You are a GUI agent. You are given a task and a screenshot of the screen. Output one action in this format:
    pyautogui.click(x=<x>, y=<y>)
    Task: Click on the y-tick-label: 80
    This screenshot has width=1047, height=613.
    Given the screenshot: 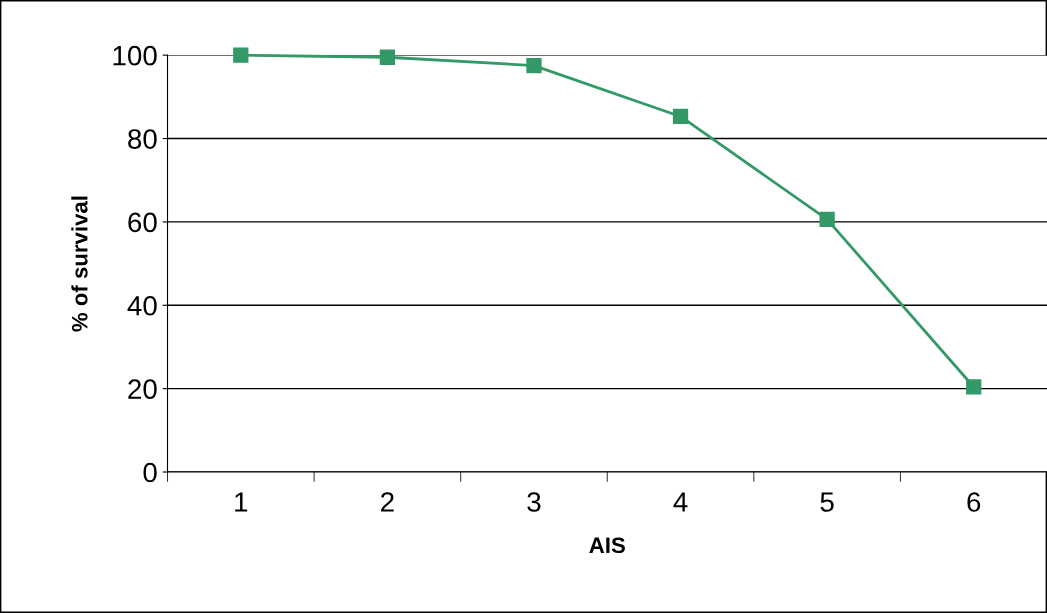 What is the action you would take?
    pyautogui.click(x=142, y=139)
    